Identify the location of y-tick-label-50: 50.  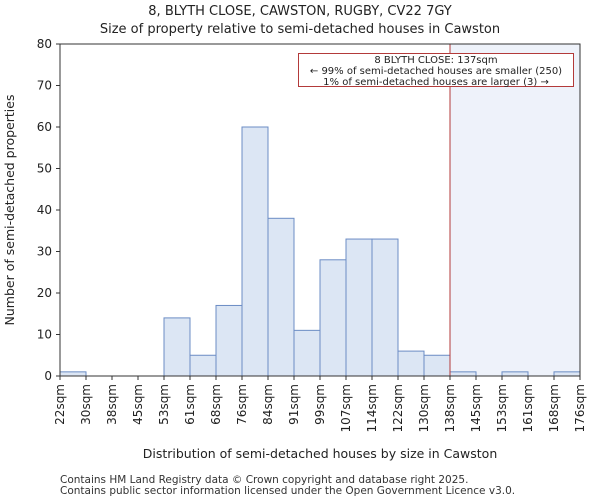
(44, 169).